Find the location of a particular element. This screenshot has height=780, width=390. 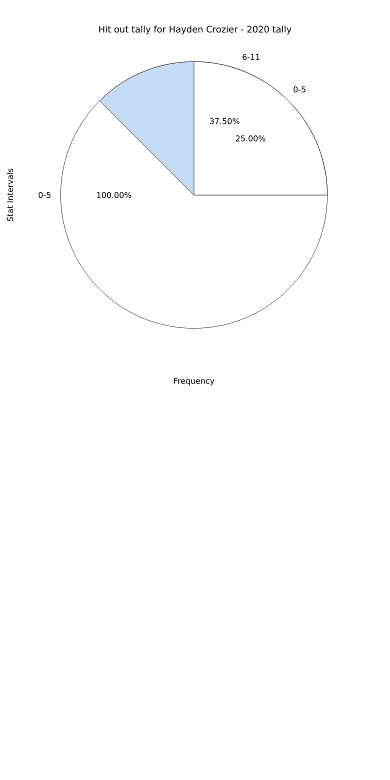

chart-title: Hit out tally for Hayden Crozier - 2020 tally is located at coordinates (195, 30).